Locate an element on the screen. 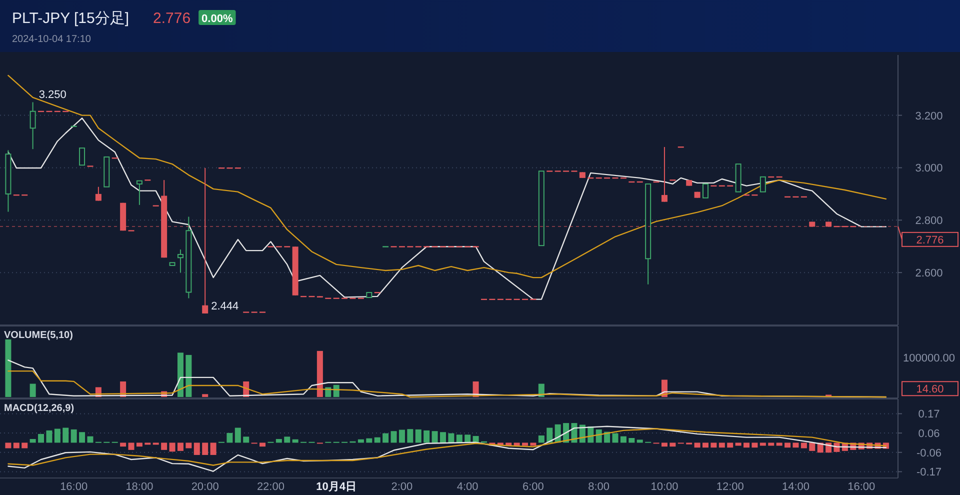  text: 2.776 is located at coordinates (172, 18).